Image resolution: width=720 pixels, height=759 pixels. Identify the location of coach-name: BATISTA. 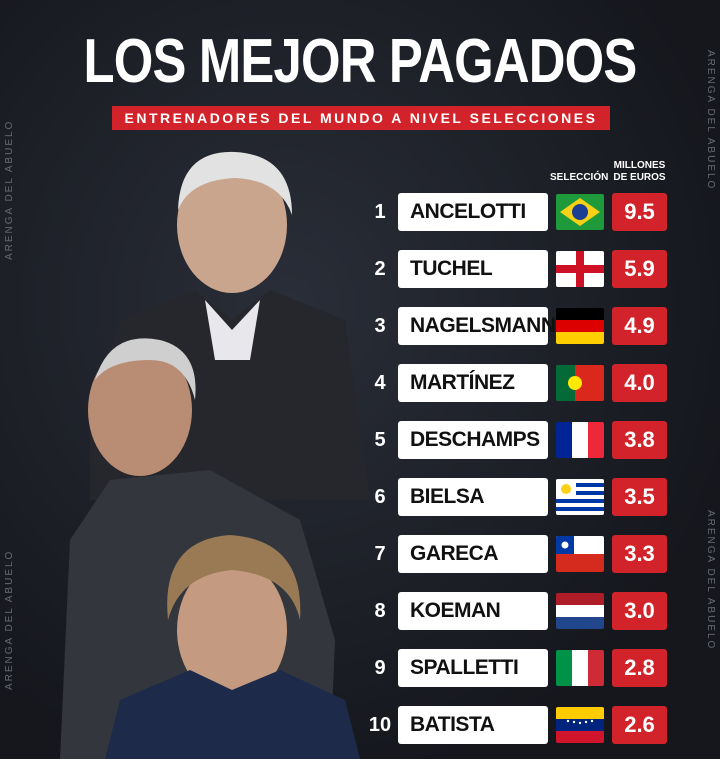
(473, 725).